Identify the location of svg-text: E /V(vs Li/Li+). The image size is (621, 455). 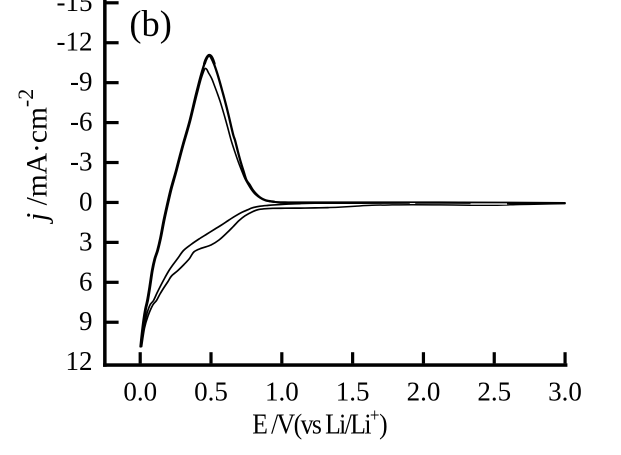
(319, 422).